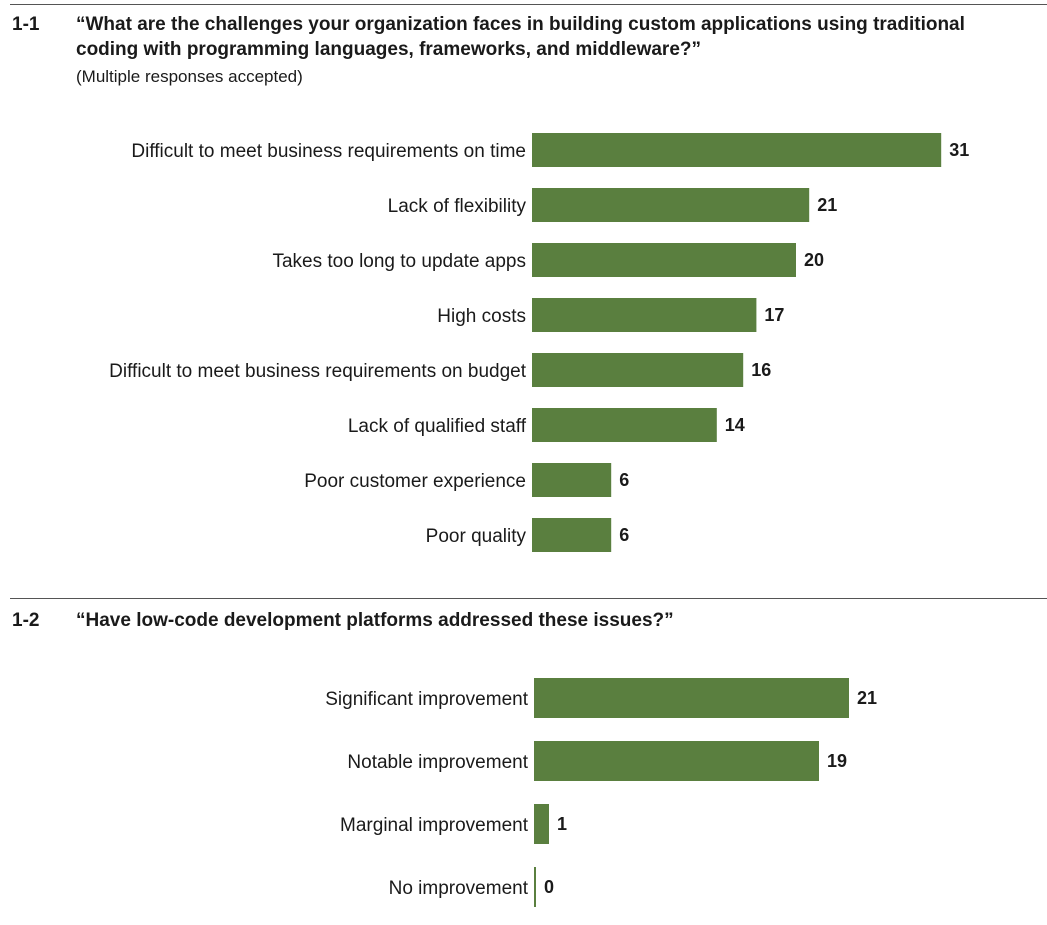  What do you see at coordinates (959, 150) in the screenshot?
I see `value-label: 31` at bounding box center [959, 150].